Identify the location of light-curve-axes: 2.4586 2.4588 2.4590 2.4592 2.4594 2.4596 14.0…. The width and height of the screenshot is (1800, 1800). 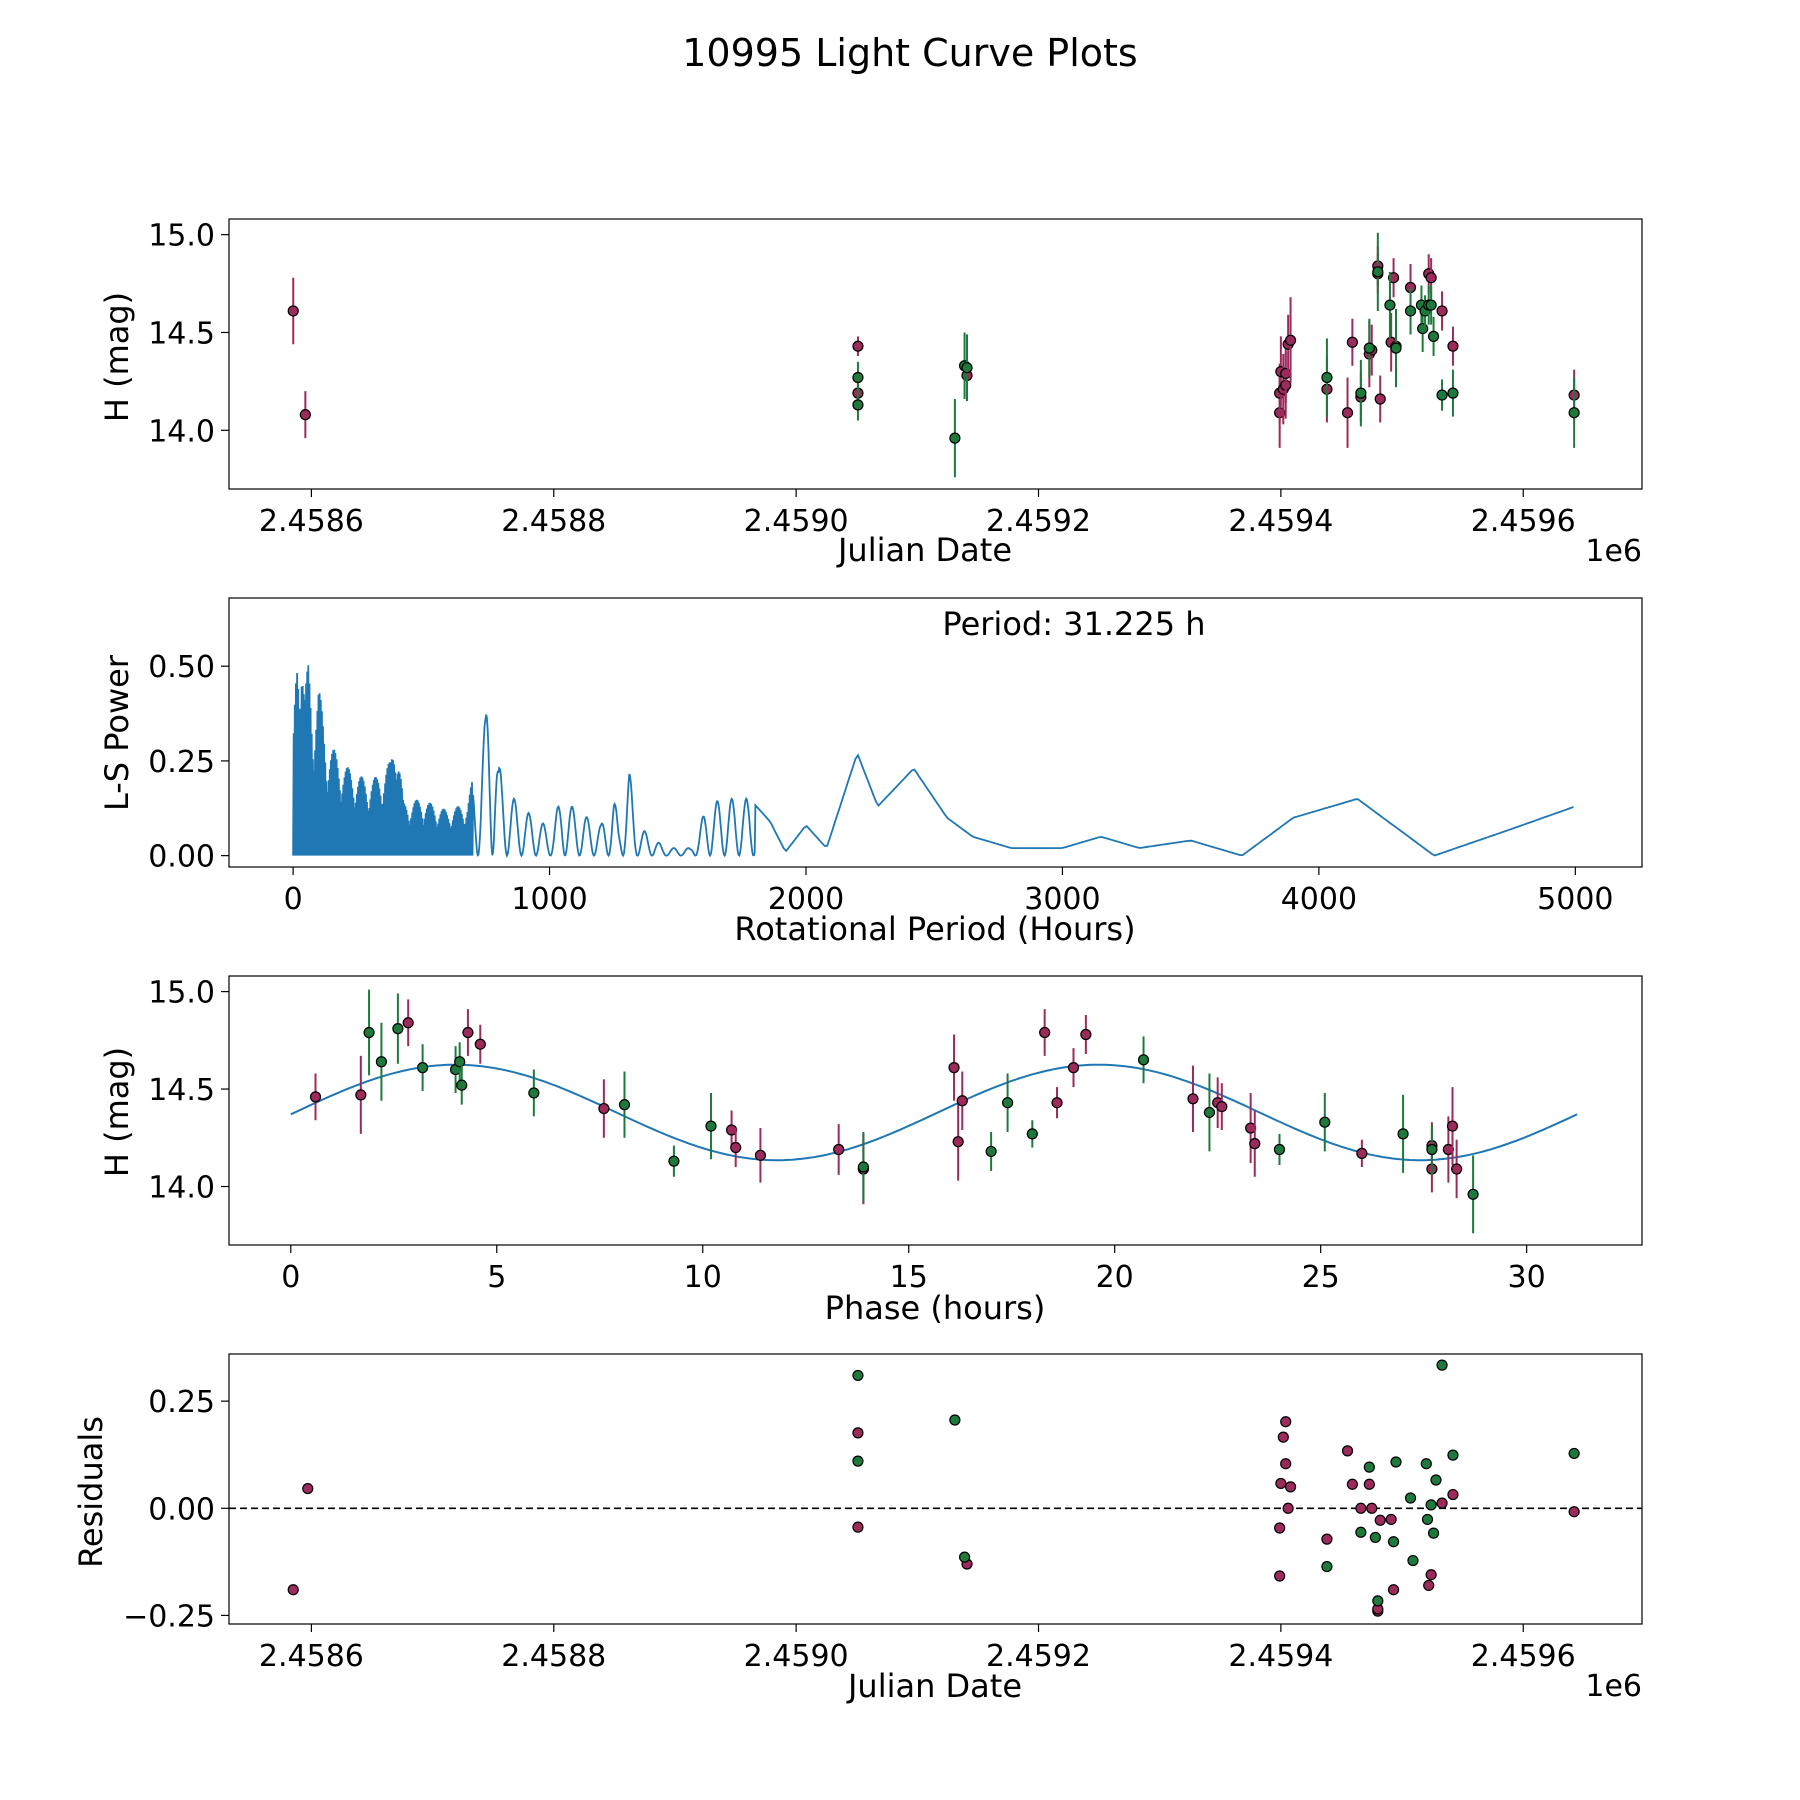
(895, 378).